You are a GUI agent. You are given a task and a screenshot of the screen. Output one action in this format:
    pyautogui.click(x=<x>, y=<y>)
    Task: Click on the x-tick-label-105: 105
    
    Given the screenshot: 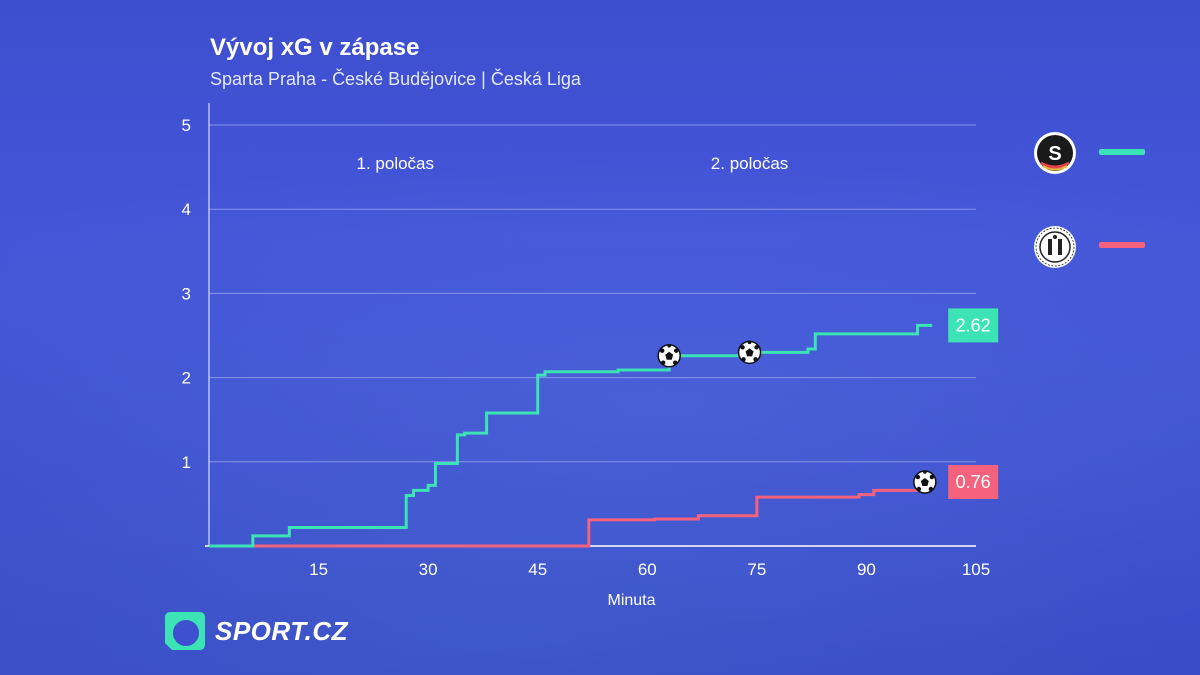 What is the action you would take?
    pyautogui.click(x=976, y=569)
    